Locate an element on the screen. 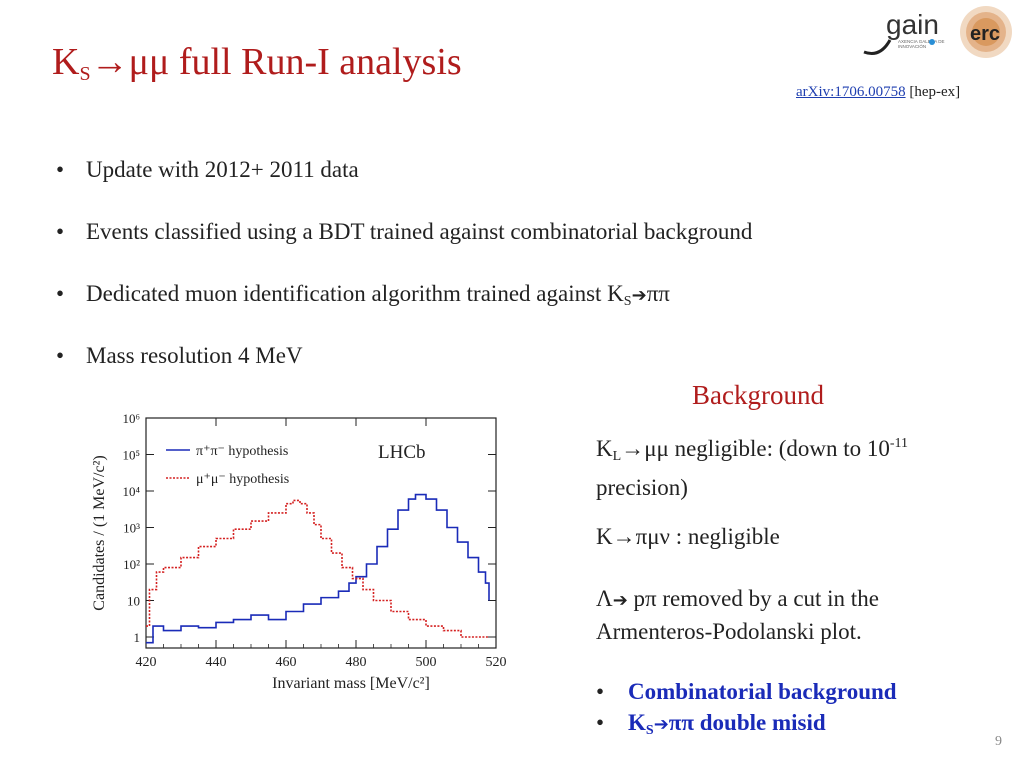 Image resolution: width=1024 pixels, height=768 pixels. y-tick-label: 1 is located at coordinates (137, 637).